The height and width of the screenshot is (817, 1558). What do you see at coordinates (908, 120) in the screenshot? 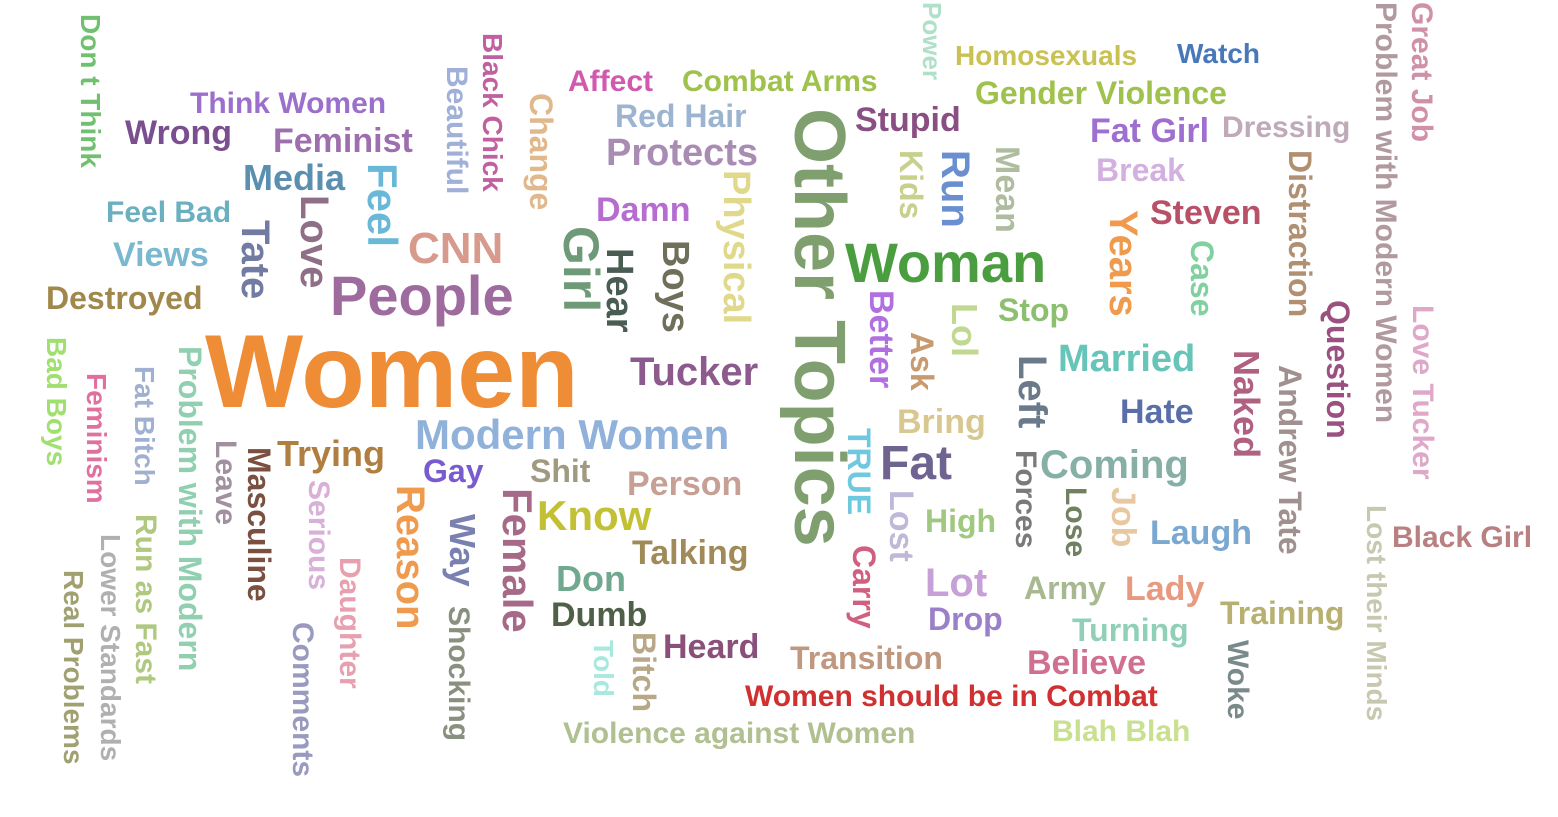
I see `word-stupid: Stupid` at bounding box center [908, 120].